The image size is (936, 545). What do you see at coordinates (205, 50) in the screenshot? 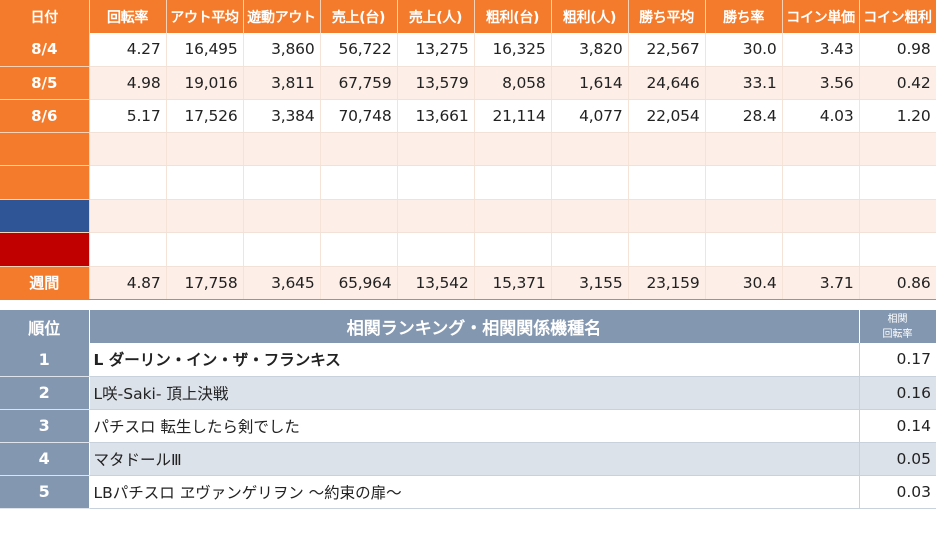
I see `cell-out-avg: 16,495` at bounding box center [205, 50].